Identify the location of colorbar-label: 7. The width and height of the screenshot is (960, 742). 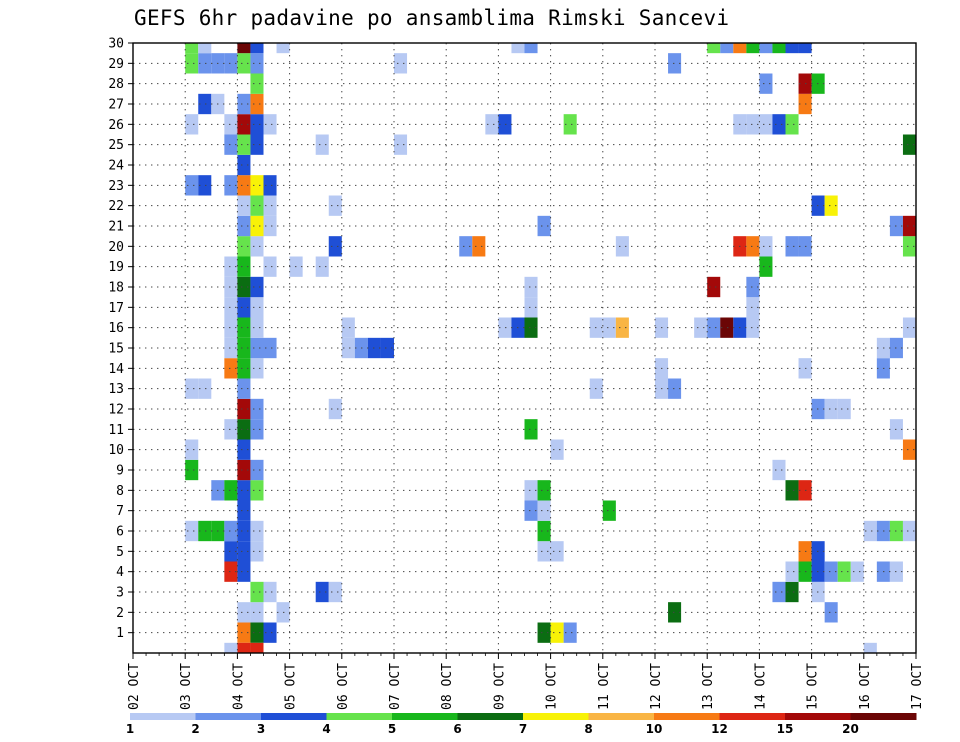
(523, 729).